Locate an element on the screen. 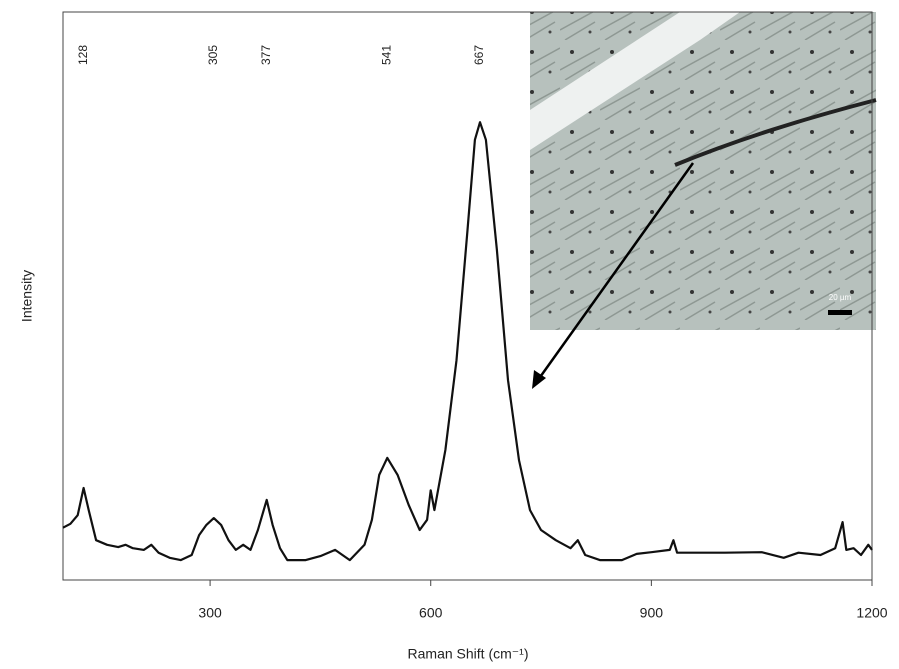 The image size is (899, 669). peak-label: 305 is located at coordinates (213, 55).